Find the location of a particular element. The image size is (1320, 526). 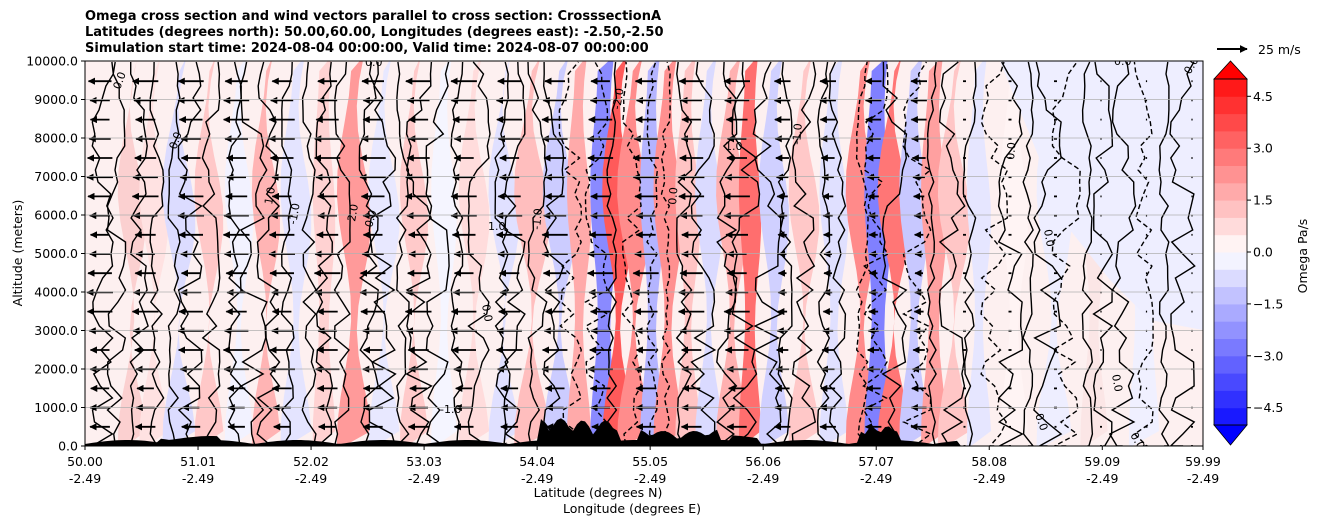

terrain-silhouette is located at coordinates (644, 432).